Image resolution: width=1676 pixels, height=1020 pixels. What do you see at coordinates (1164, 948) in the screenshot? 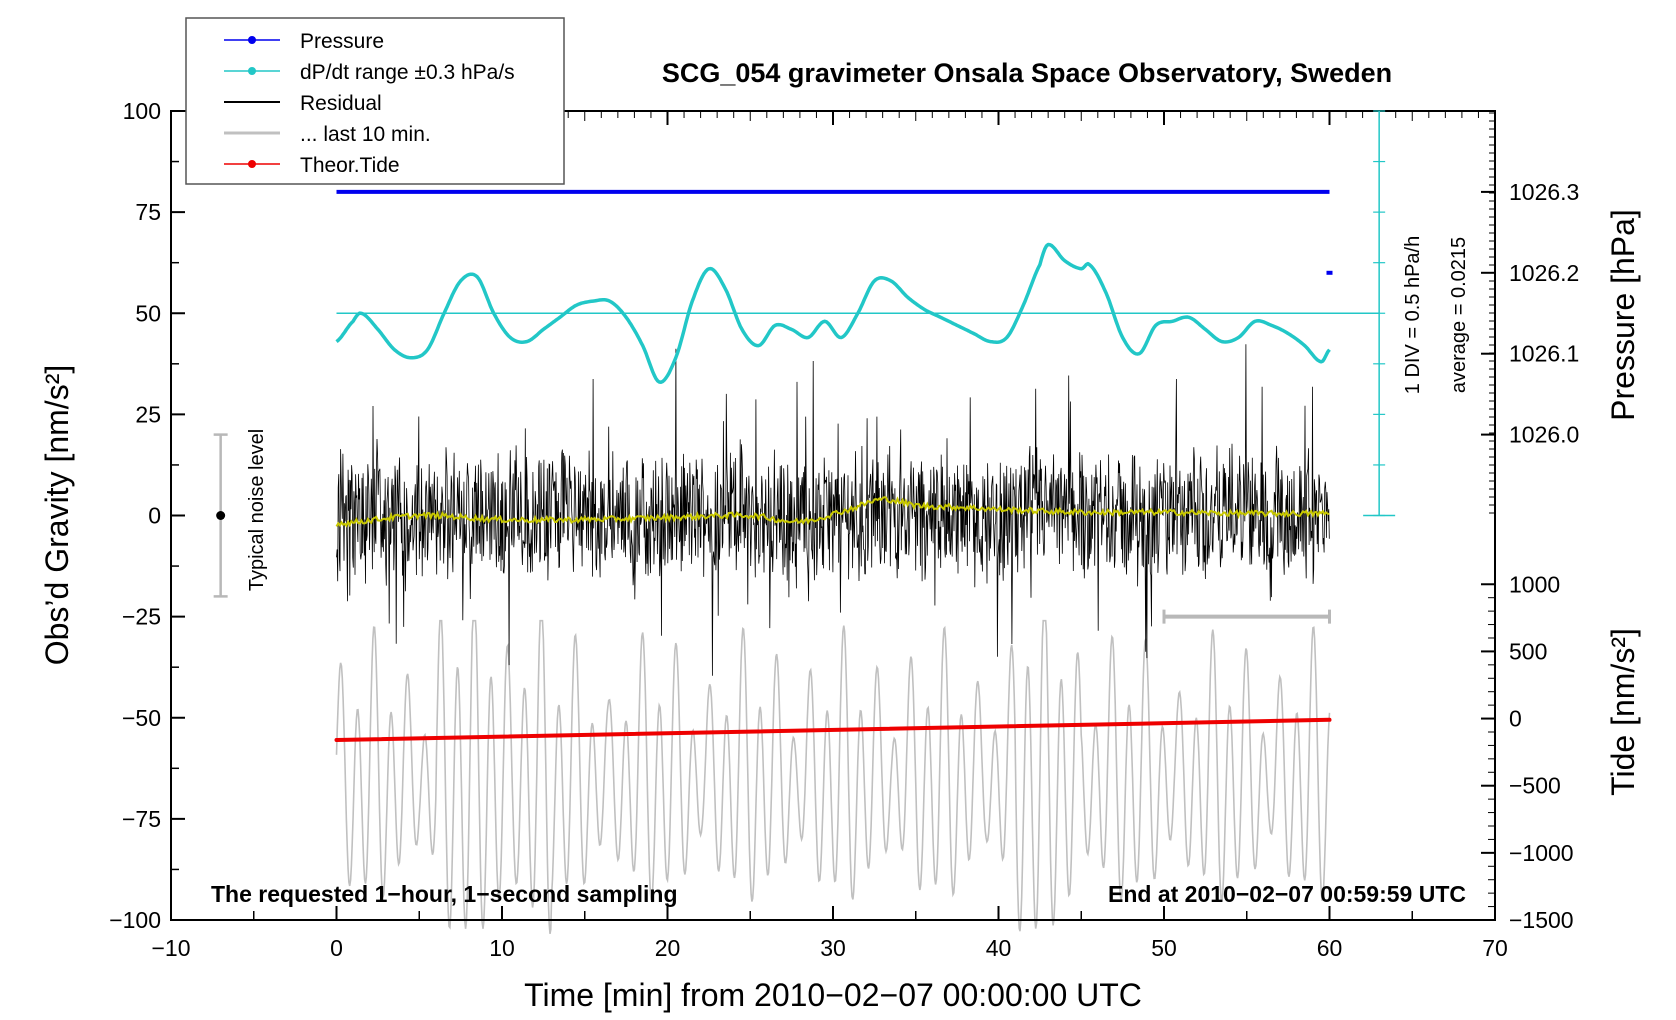
I see `x-tick-label: 50` at bounding box center [1164, 948].